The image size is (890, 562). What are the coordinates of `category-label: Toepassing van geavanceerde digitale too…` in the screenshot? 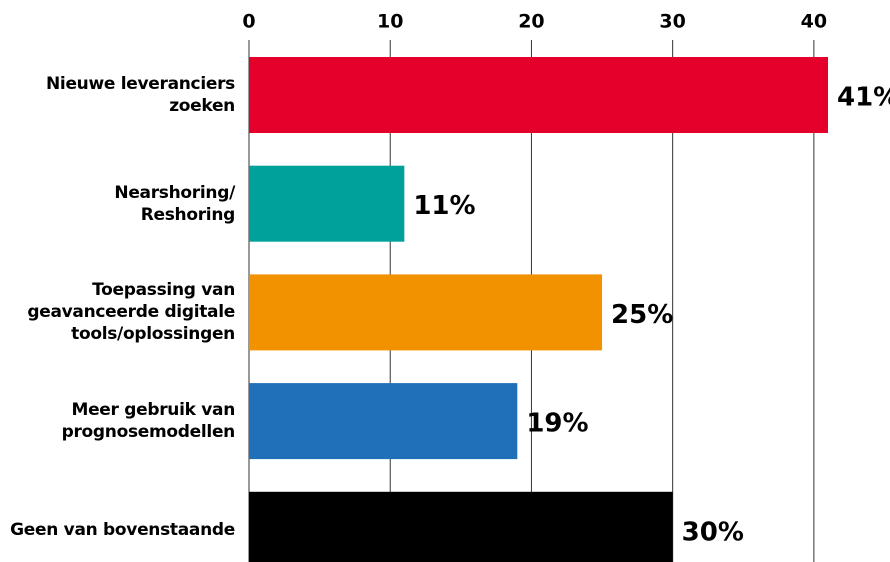 It's located at (131, 312).